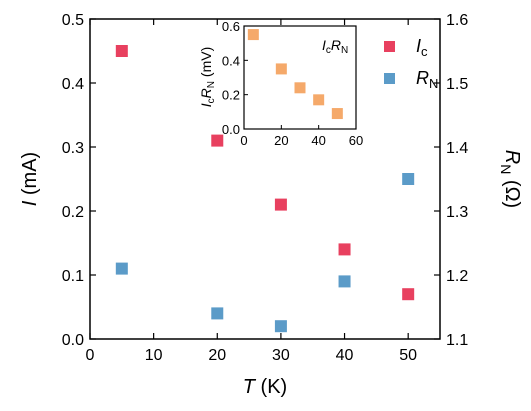 This screenshot has width=531, height=411. I want to click on y-right-tick-label: 1.1, so click(457, 340).